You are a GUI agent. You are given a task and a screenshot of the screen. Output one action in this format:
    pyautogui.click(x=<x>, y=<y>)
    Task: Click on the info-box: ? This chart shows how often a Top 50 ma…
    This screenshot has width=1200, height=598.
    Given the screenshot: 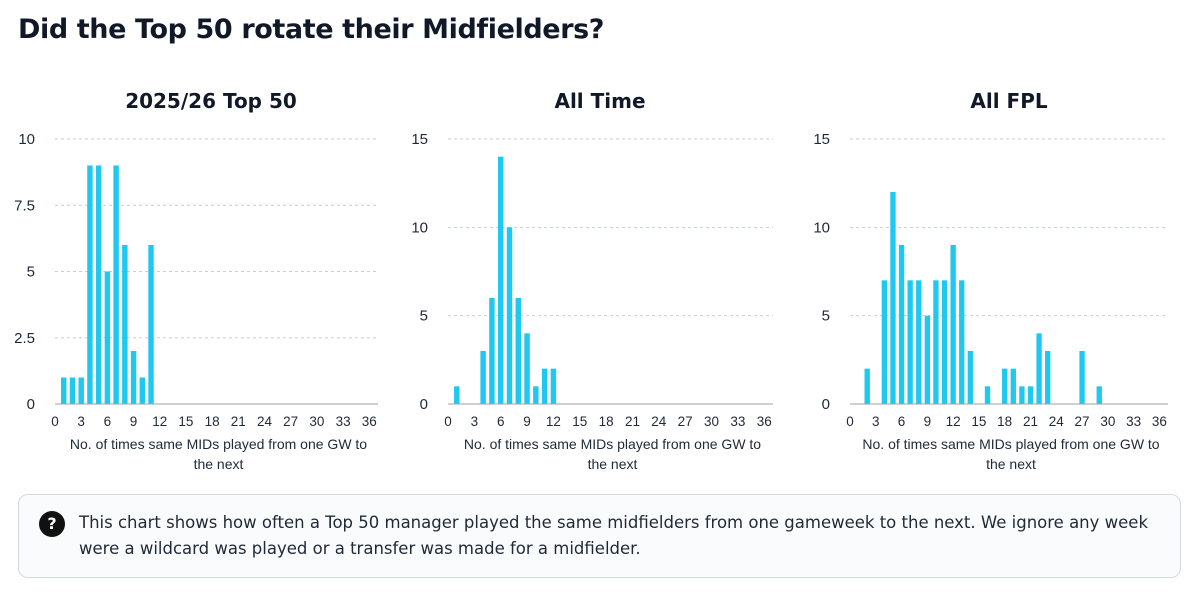 What is the action you would take?
    pyautogui.click(x=599, y=536)
    